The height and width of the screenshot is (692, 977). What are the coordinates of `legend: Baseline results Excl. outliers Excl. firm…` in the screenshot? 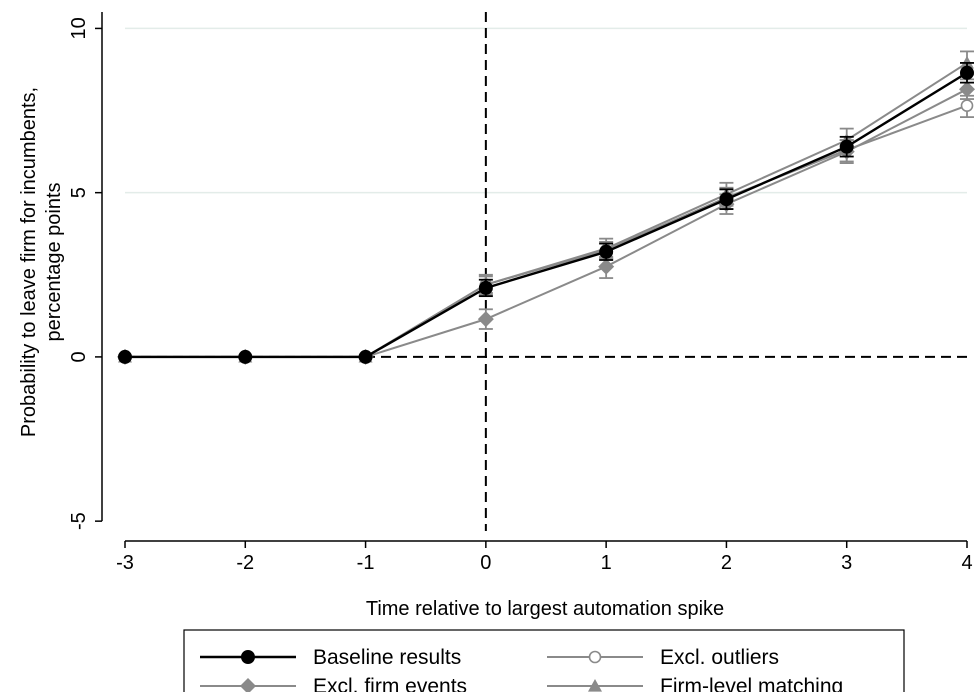 It's located at (544, 660).